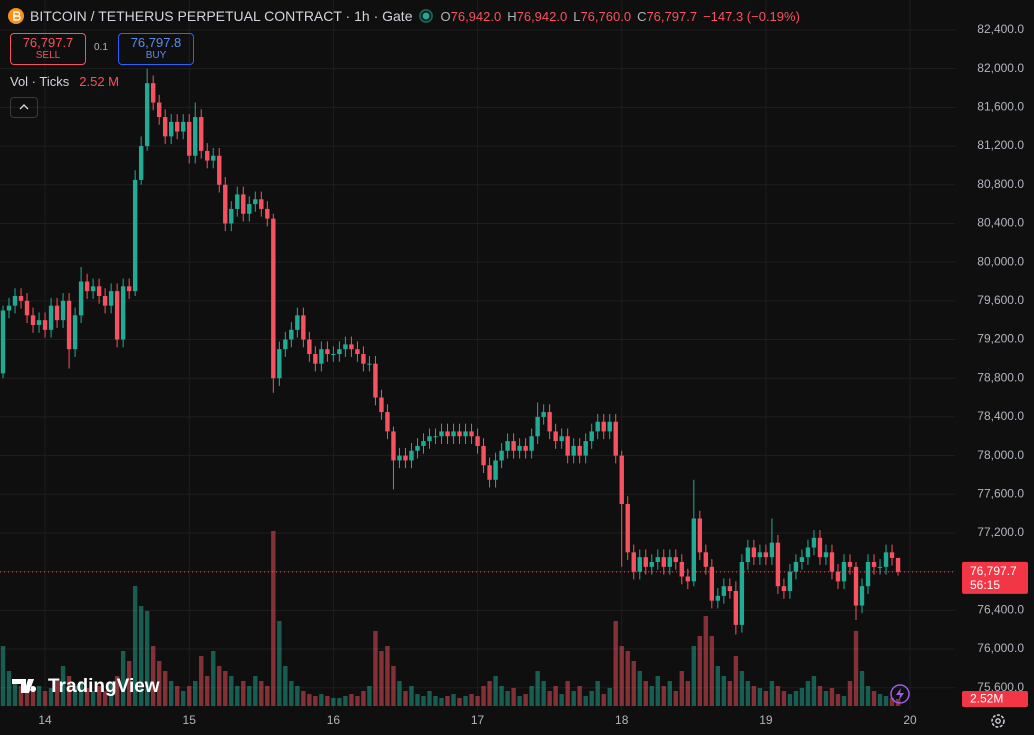 Image resolution: width=1034 pixels, height=735 pixels. Describe the element at coordinates (101, 47) in the screenshot. I see `quantity: 0.1` at that location.